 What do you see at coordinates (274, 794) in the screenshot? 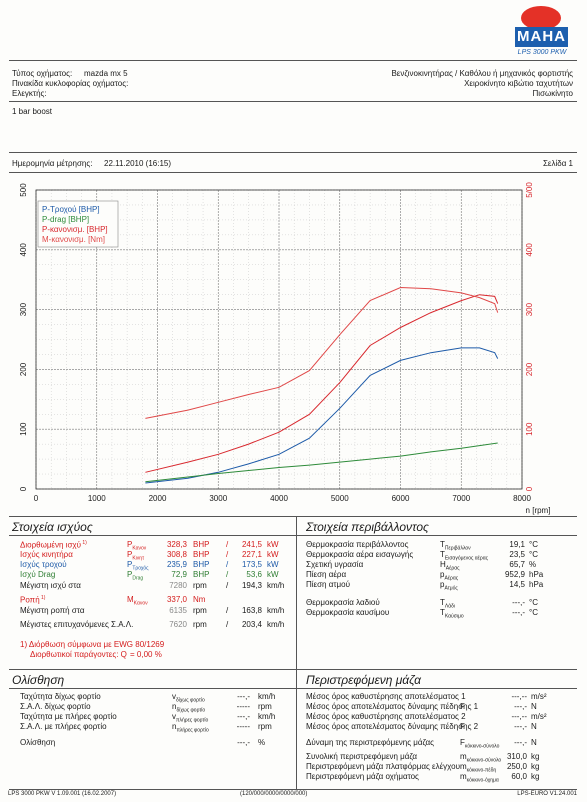
I see `footer-center: (120/000/0000/0000/000)` at bounding box center [274, 794].